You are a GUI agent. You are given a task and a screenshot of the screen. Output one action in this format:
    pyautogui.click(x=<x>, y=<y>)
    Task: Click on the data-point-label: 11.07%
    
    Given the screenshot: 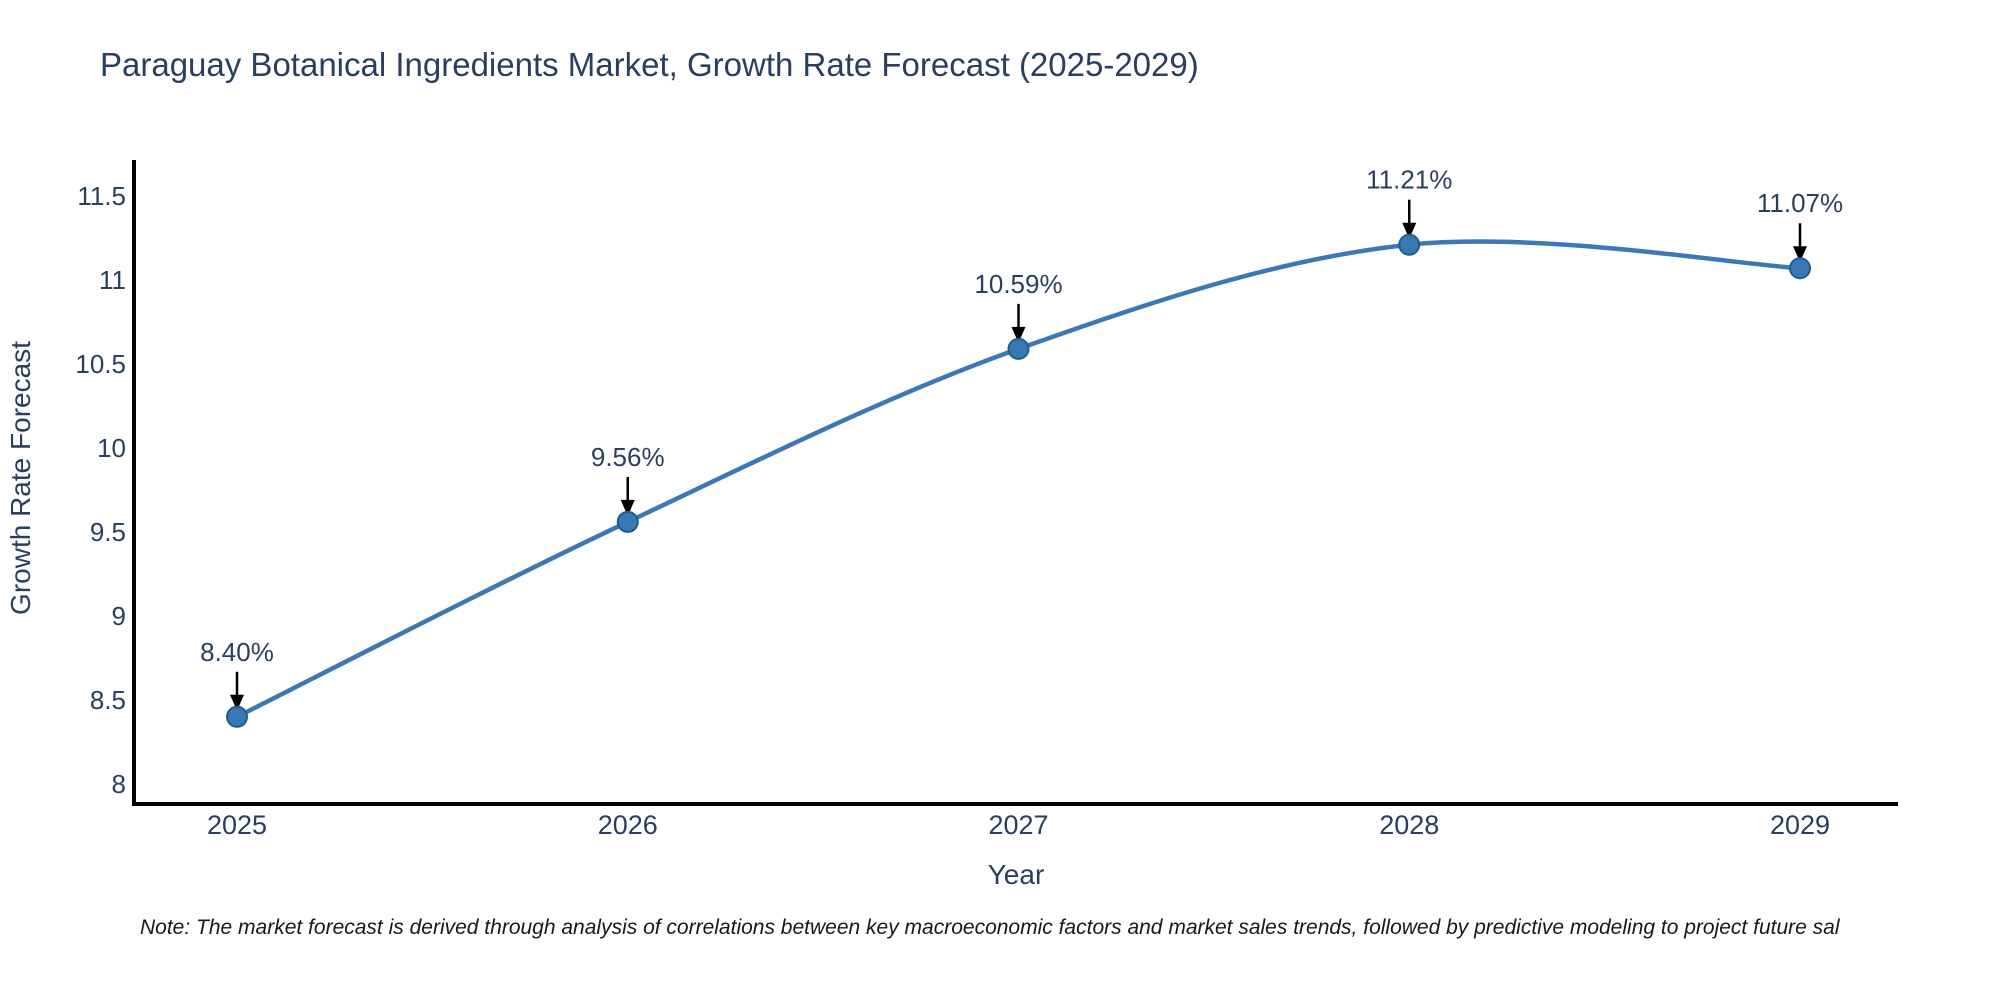 What is the action you would take?
    pyautogui.click(x=1800, y=203)
    